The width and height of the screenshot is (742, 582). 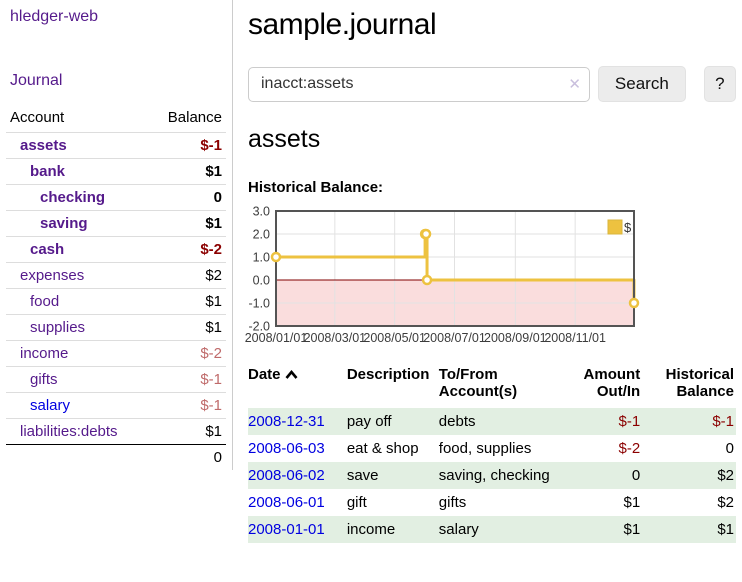 What do you see at coordinates (64, 223) in the screenshot?
I see `account-link-saving: saving` at bounding box center [64, 223].